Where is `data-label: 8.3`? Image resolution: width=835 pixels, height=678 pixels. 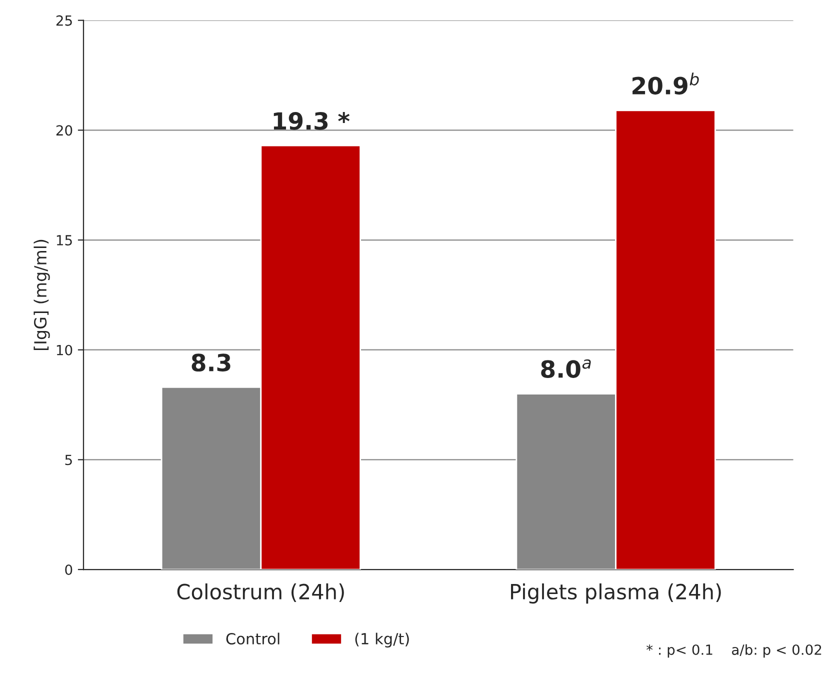
data-label: 8.3 is located at coordinates (211, 363).